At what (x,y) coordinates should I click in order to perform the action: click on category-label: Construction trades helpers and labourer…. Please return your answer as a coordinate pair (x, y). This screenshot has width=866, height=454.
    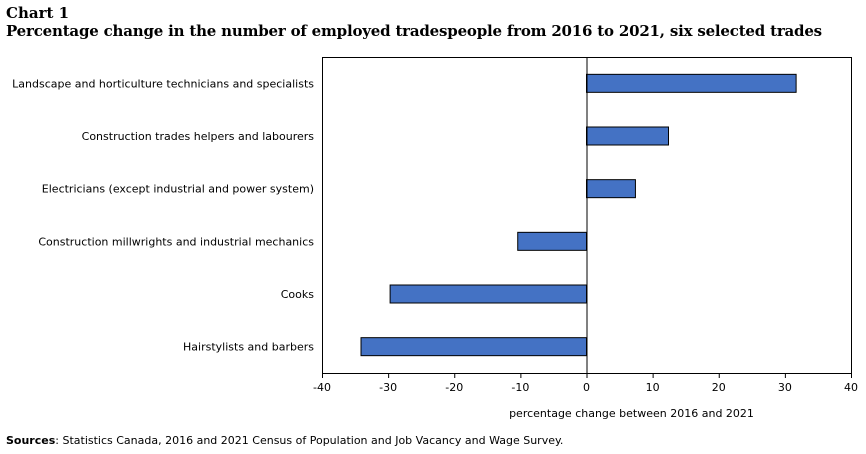
    Looking at the image, I should click on (198, 136).